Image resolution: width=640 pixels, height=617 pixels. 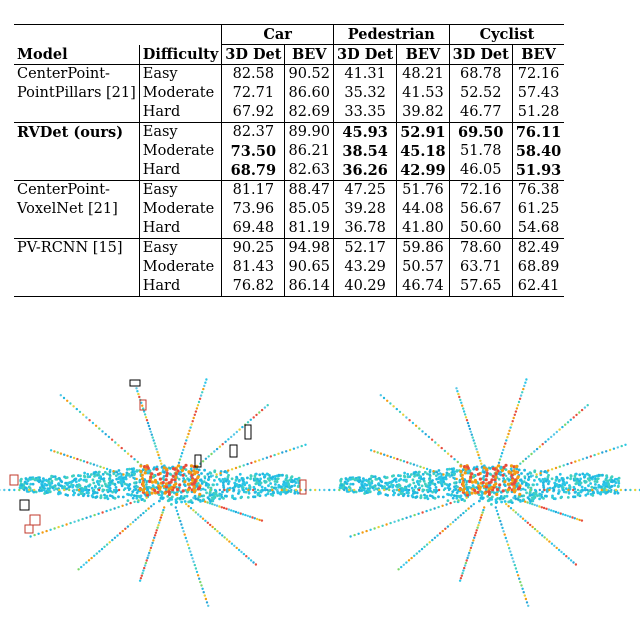 I want to click on value-cell: 35.32, so click(x=364, y=93).